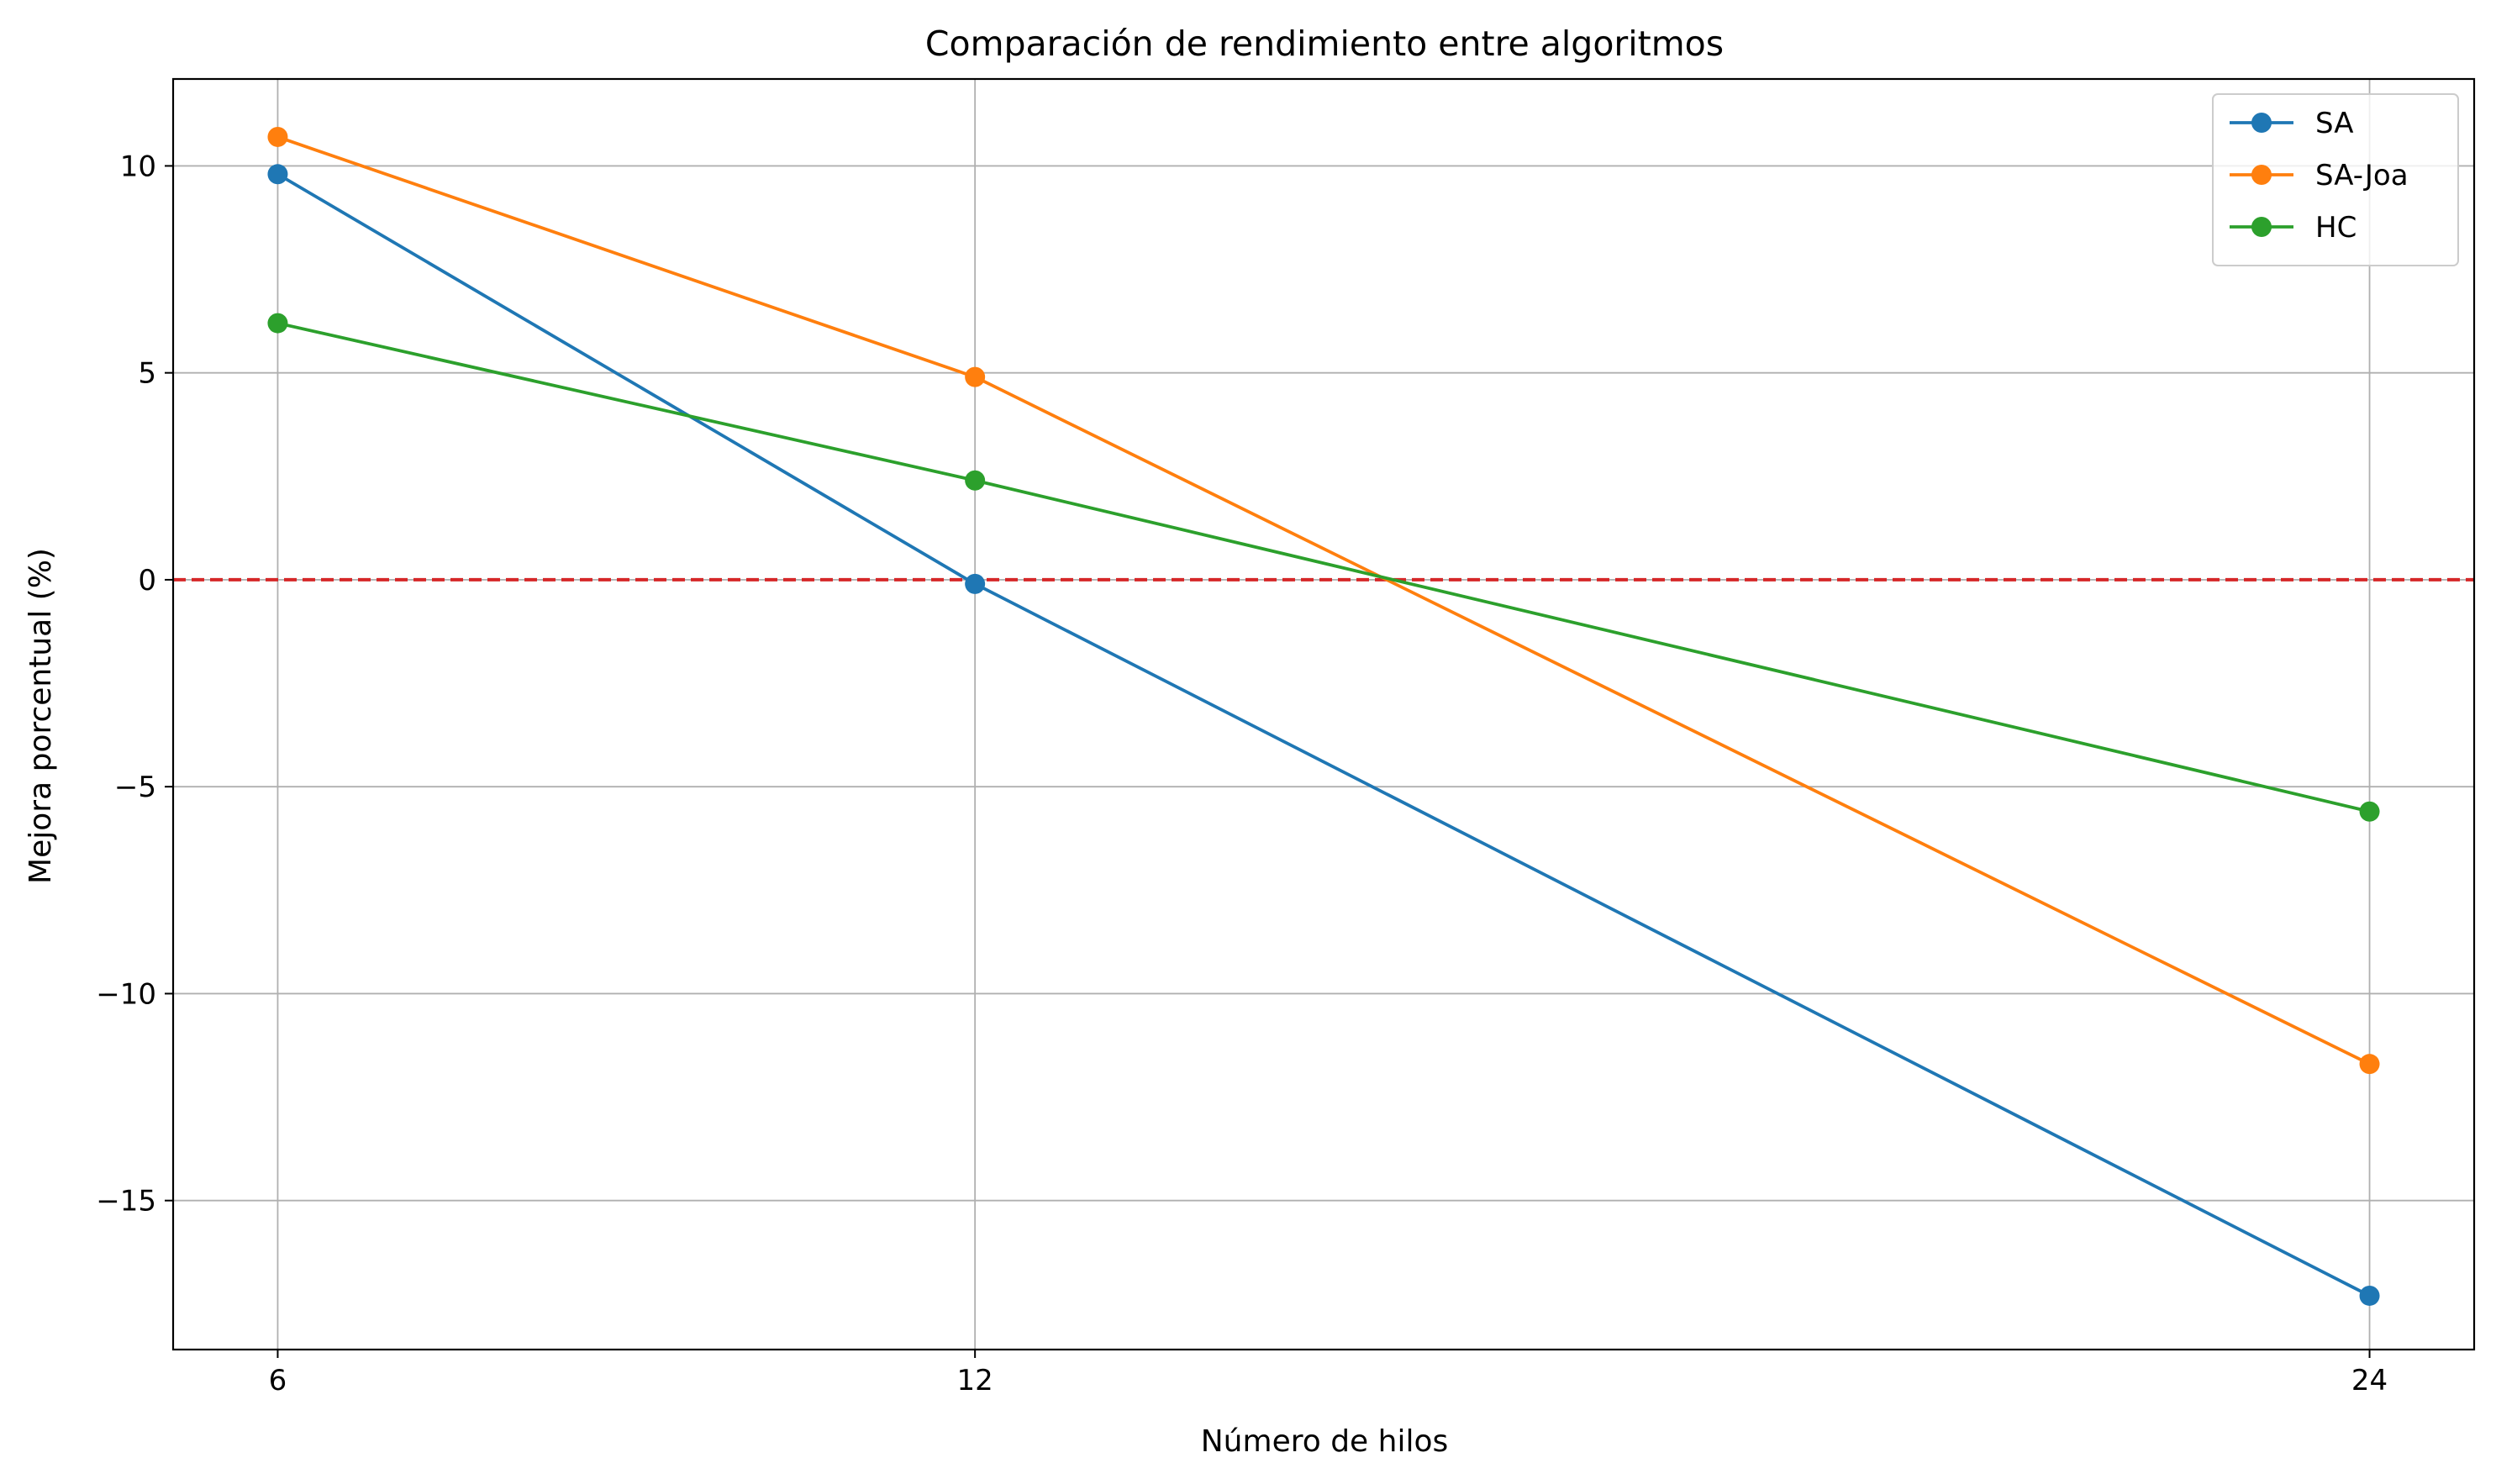 This screenshot has height=1484, width=2496. I want to click on y-tick-label: −10, so click(126, 994).